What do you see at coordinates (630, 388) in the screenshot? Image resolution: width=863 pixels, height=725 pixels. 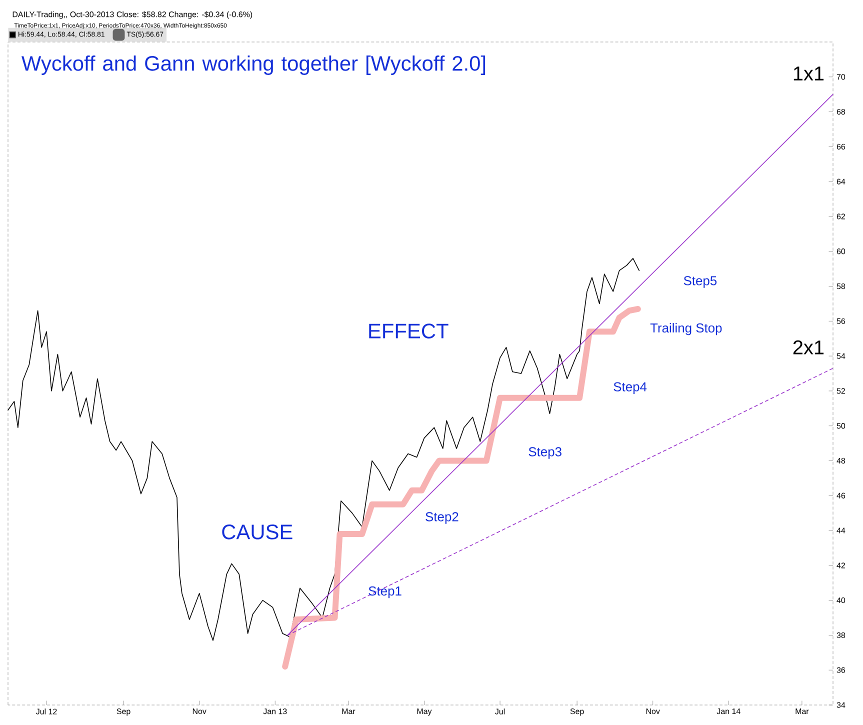 I see `annotation: Step4` at bounding box center [630, 388].